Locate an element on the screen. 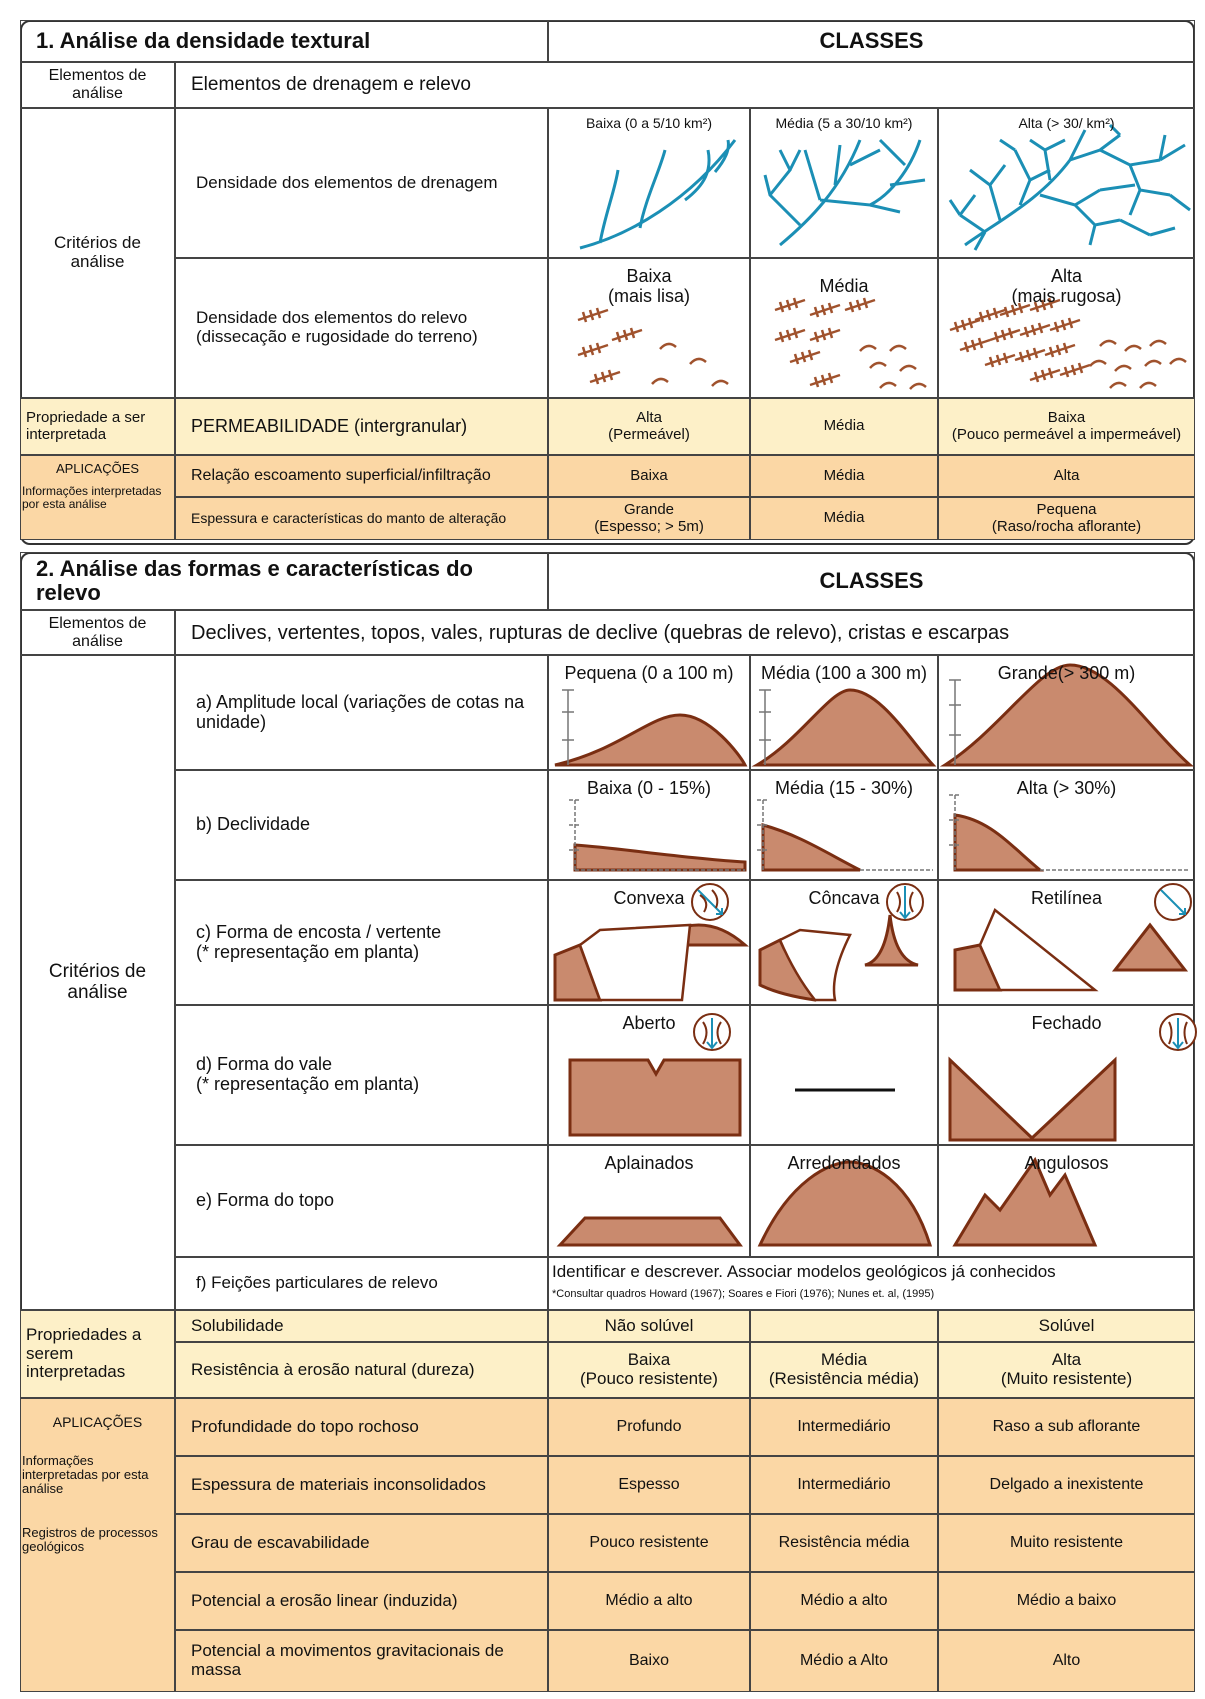  application-text: Grau de escavabilidade is located at coordinates (280, 1542).